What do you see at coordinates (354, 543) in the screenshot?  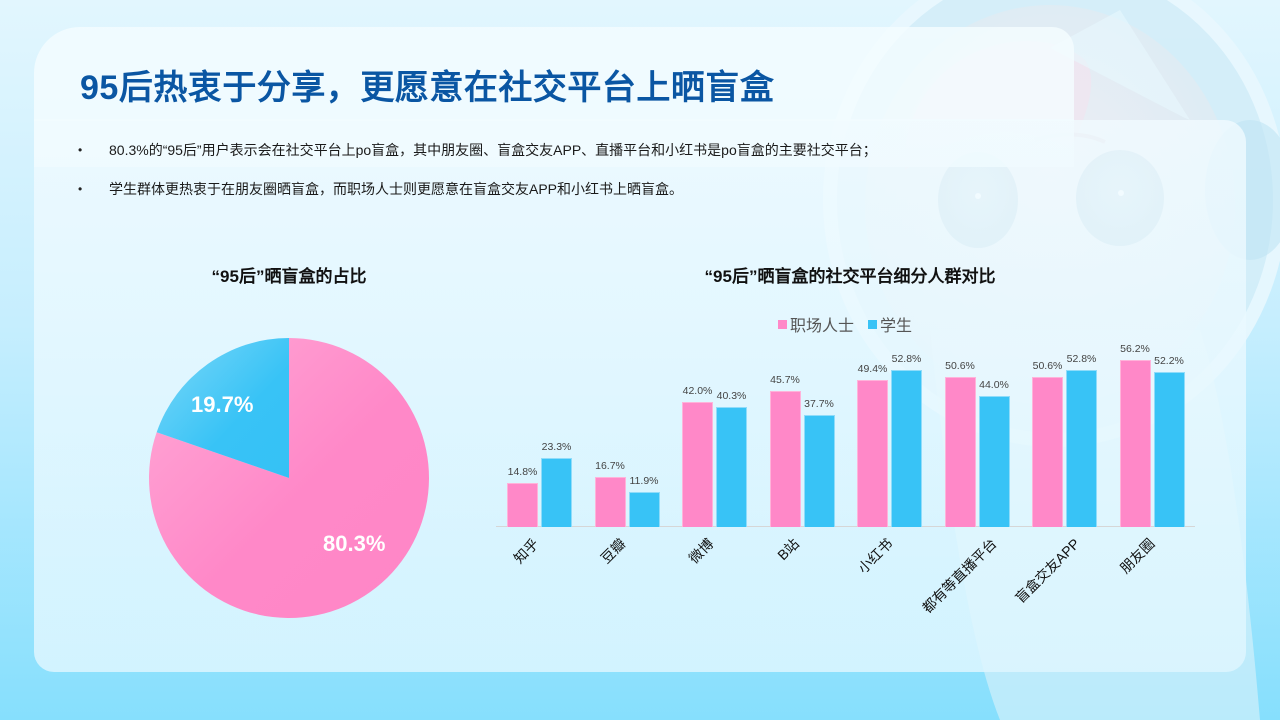 I see `pie-label-shared: 80.3%` at bounding box center [354, 543].